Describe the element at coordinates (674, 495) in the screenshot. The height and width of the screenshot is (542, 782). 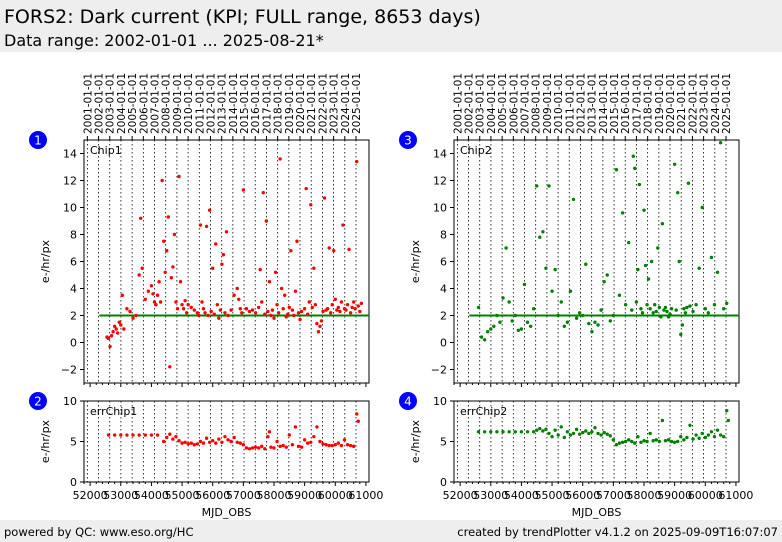
I see `x-tick-label: 59000` at that location.